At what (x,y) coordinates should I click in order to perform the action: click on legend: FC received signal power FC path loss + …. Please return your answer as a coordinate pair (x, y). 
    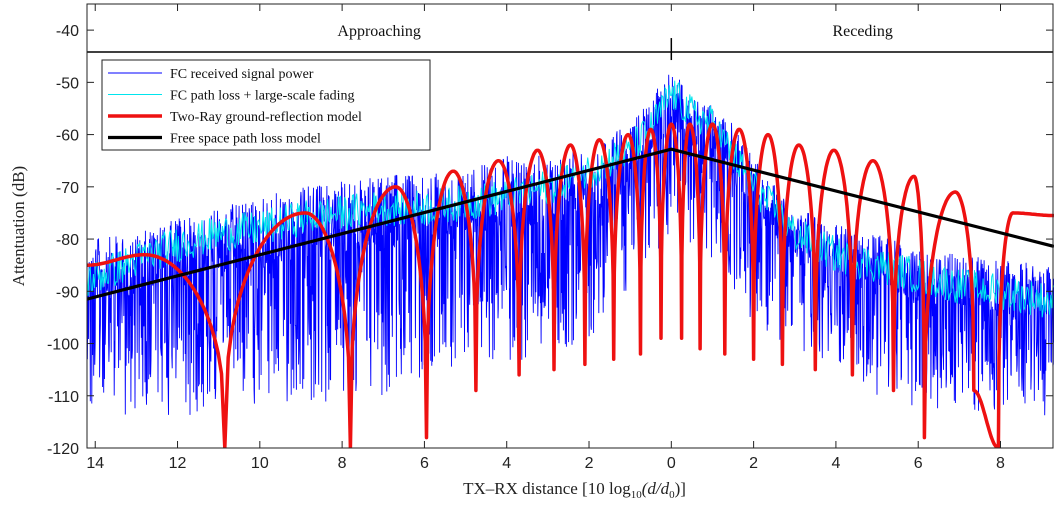
    Looking at the image, I should click on (266, 105).